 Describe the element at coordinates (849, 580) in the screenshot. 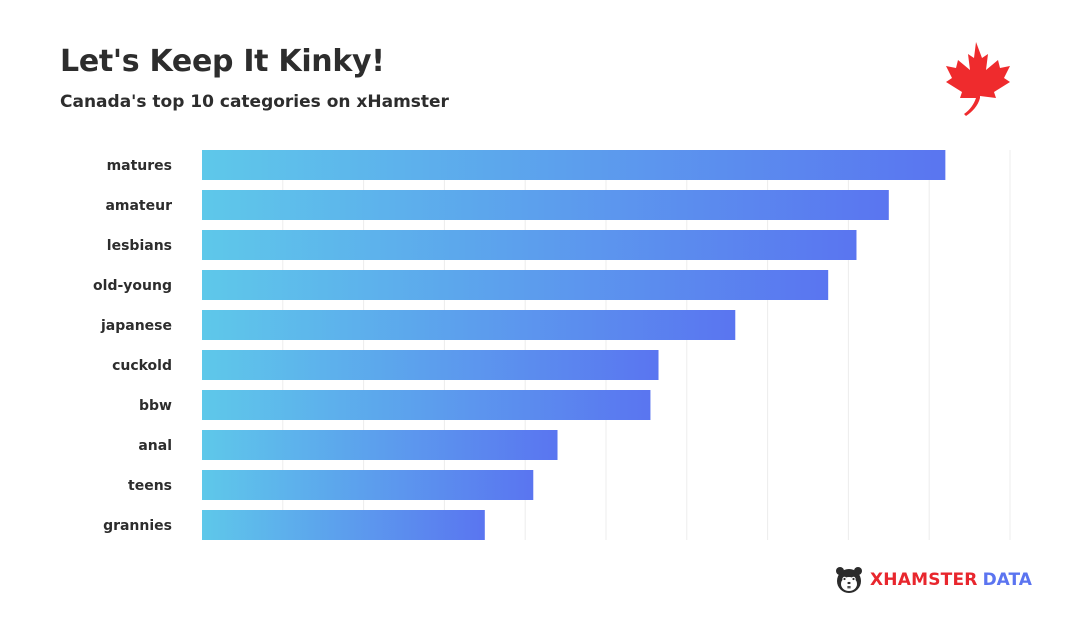

I see `hamster-logo-icon` at that location.